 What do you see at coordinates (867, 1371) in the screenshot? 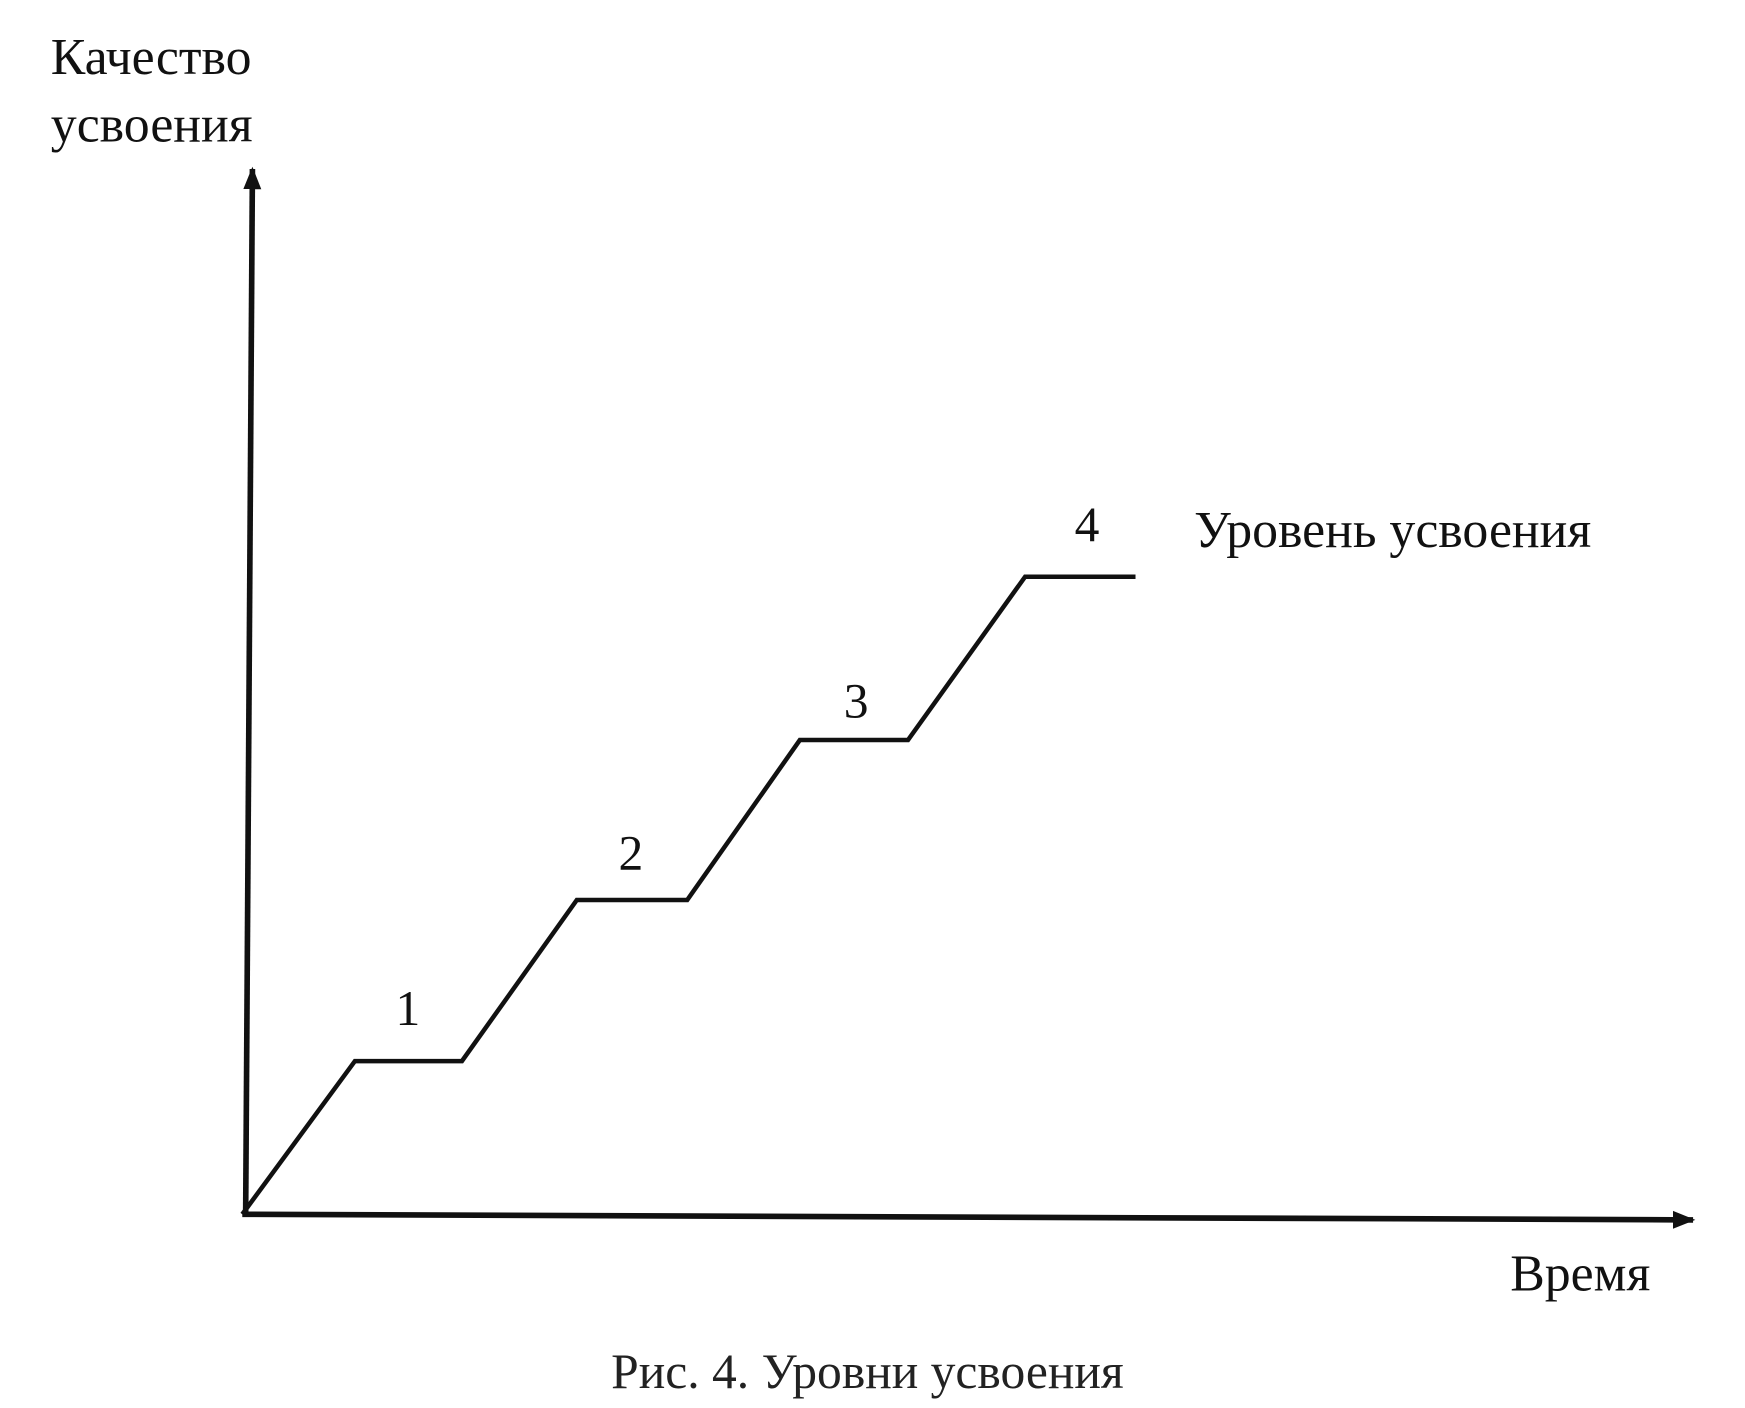
I see `caption: Рис. 4. Уровни усвоения` at bounding box center [867, 1371].